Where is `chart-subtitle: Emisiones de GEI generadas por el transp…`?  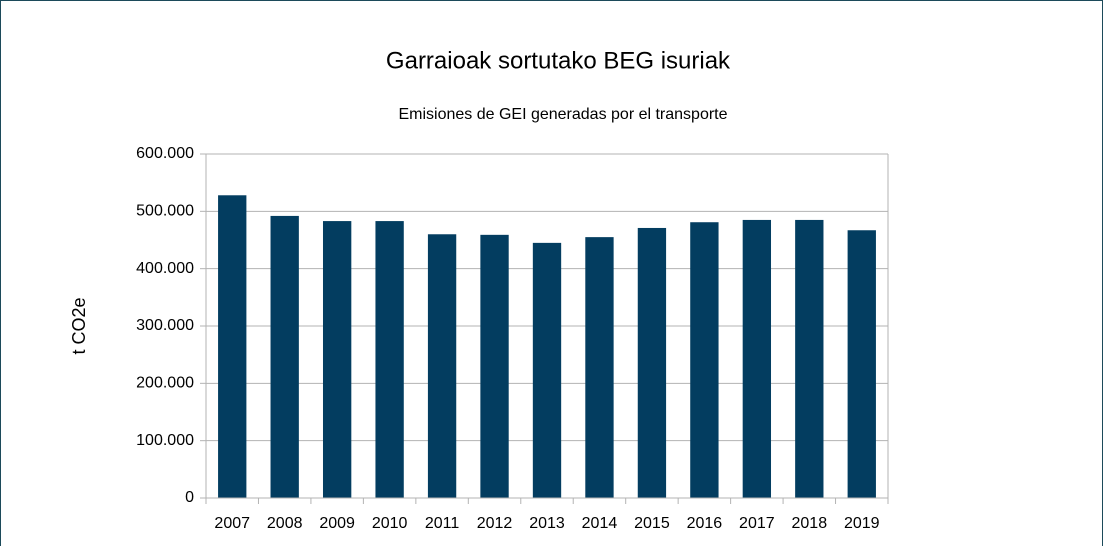 chart-subtitle: Emisiones de GEI generadas por el transp… is located at coordinates (562, 114).